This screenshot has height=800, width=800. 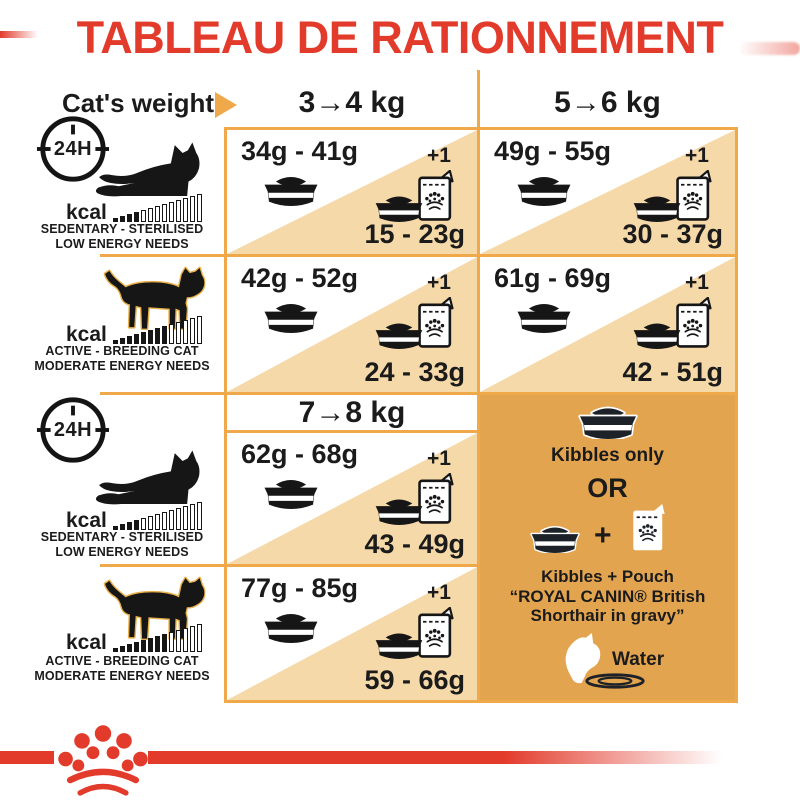 I want to click on kibbles-with-pouch-amount: 43 - 49g, so click(x=414, y=544).